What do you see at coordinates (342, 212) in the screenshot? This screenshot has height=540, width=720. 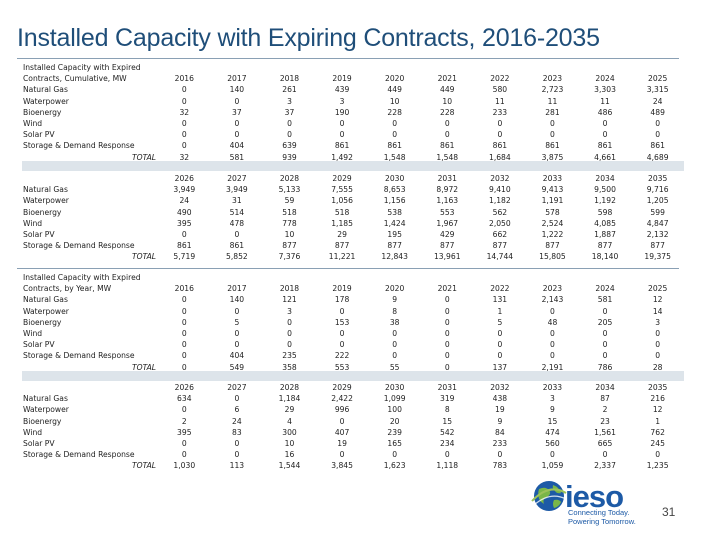 I see `value-cell: 518` at bounding box center [342, 212].